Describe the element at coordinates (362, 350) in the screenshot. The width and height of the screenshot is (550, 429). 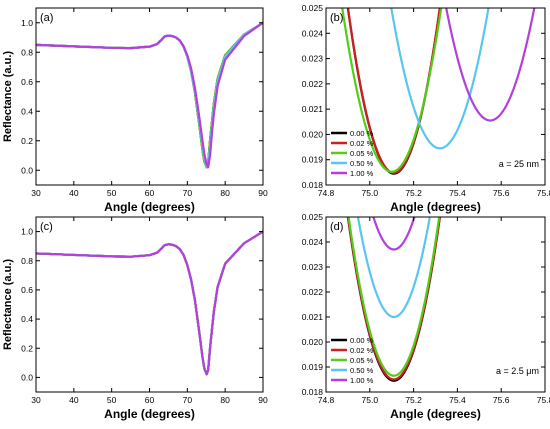
I see `legend-label: 0.02 %` at that location.